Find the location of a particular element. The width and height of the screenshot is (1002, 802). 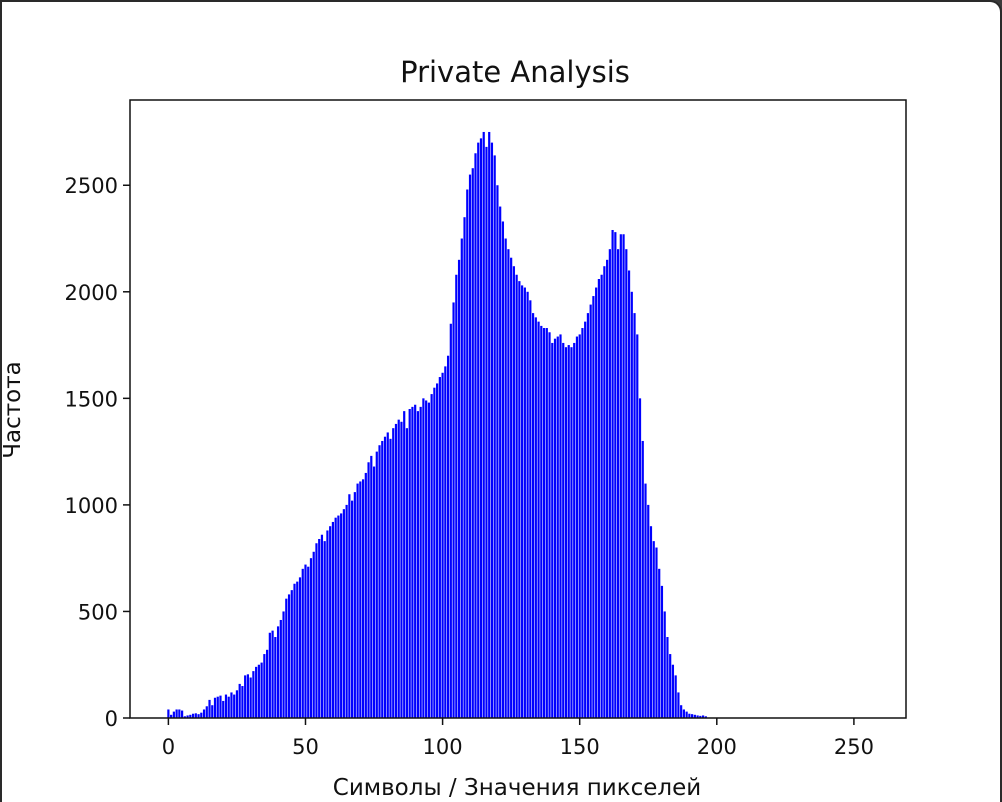

y-tick-label: 2500 is located at coordinates (91, 186).